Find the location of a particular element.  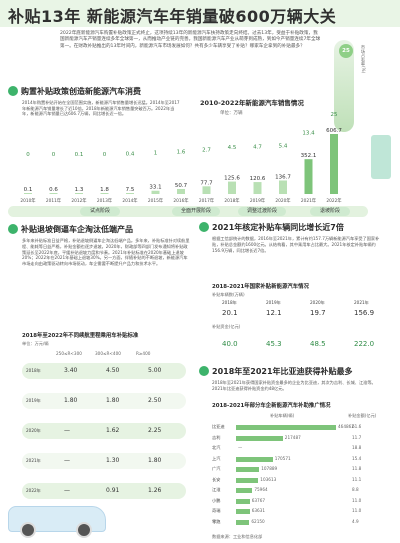

company-funds: 18.8 is located at coordinates (357, 447).